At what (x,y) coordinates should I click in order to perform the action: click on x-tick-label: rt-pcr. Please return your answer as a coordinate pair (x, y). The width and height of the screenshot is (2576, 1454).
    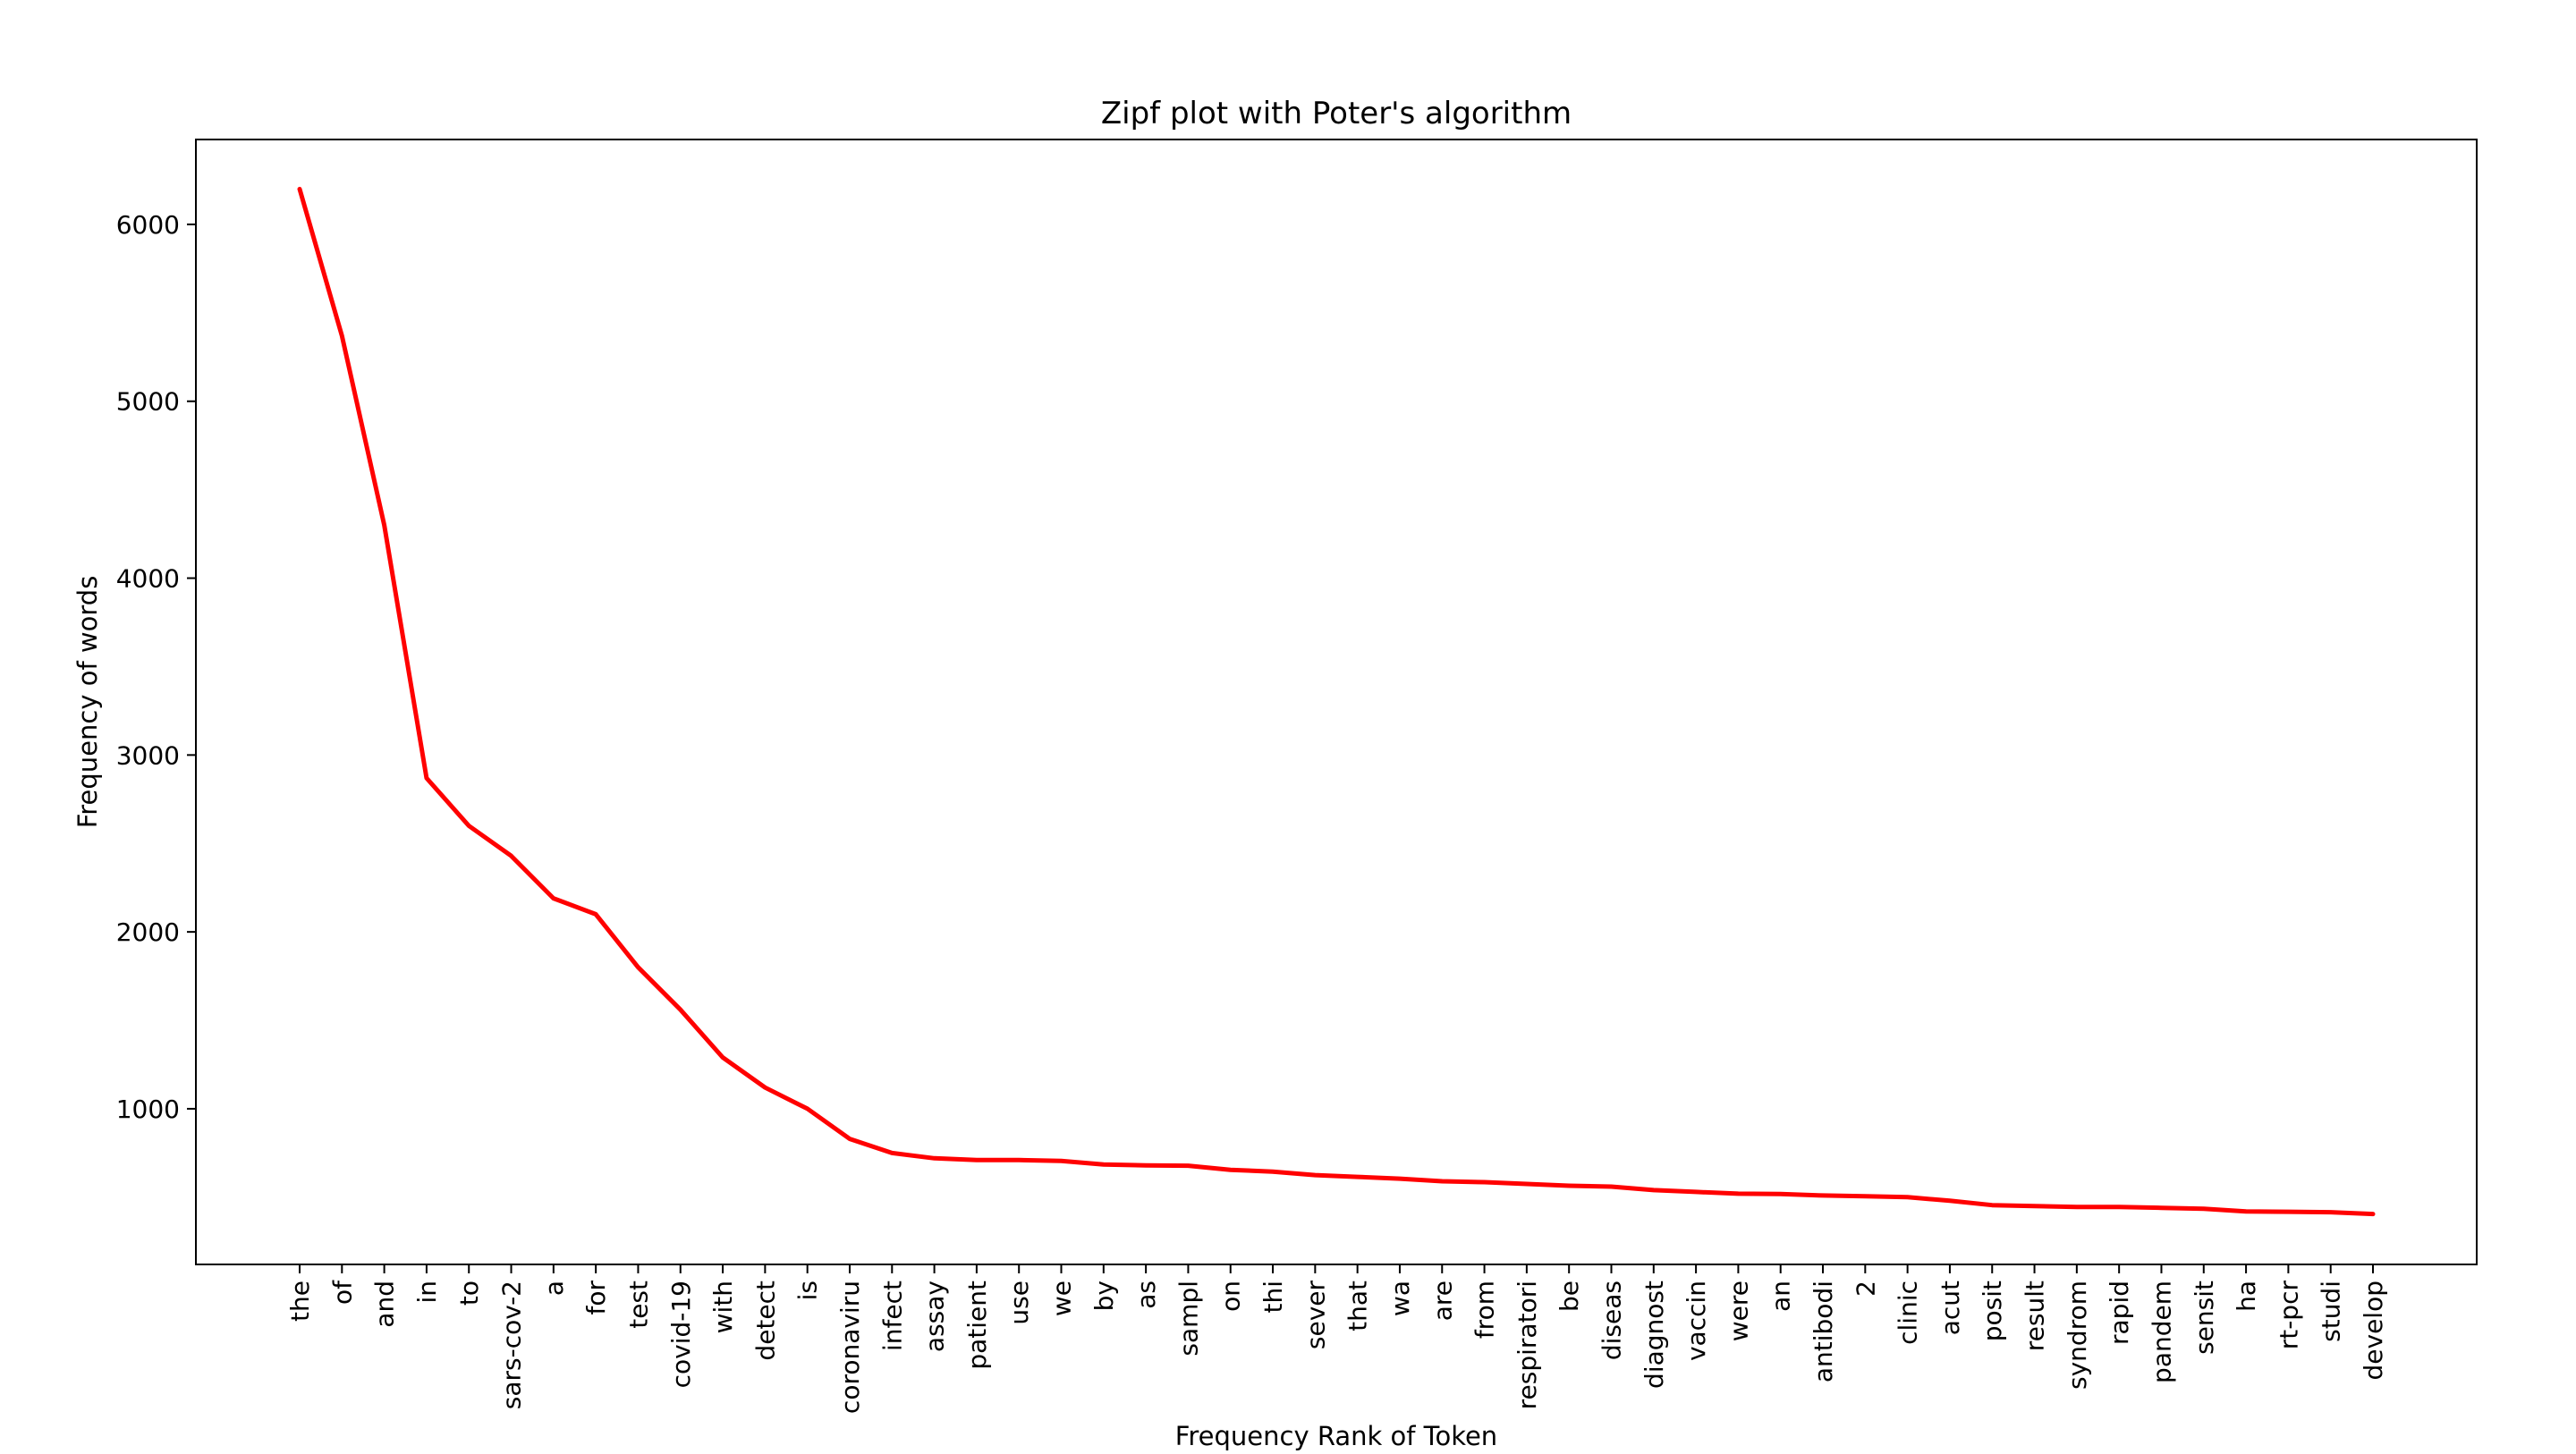
    Looking at the image, I should click on (2288, 1315).